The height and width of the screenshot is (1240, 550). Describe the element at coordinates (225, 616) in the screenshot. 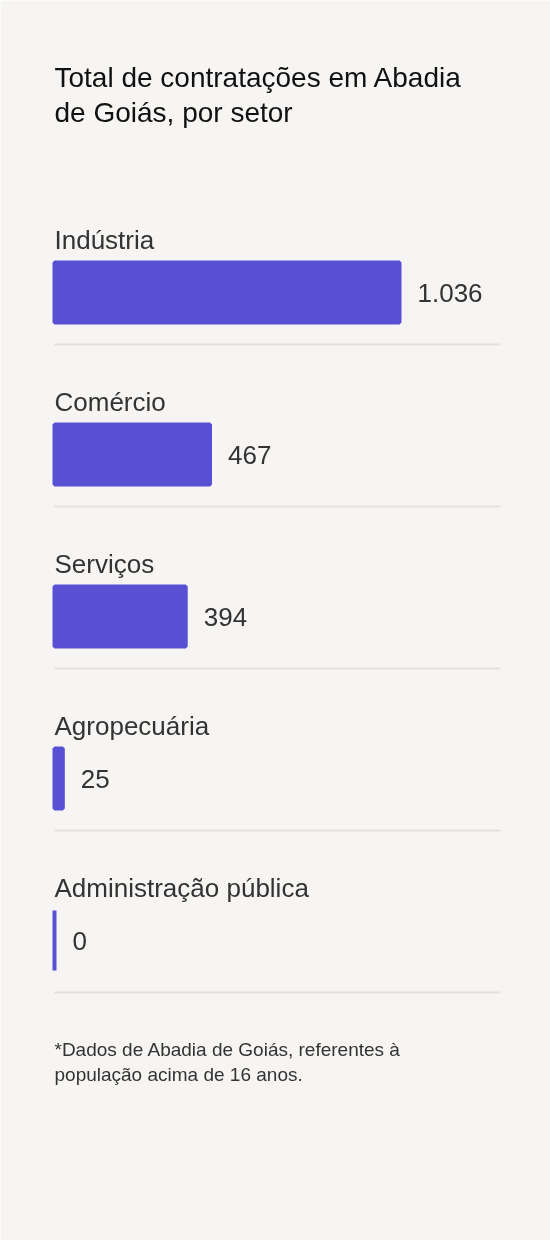

I see `data-label: 394` at that location.